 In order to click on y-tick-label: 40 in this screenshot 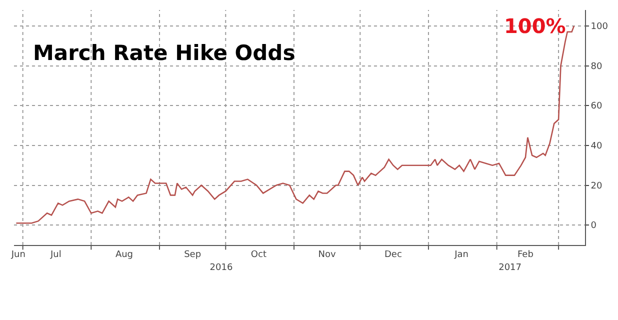, I will do `click(596, 147)`.